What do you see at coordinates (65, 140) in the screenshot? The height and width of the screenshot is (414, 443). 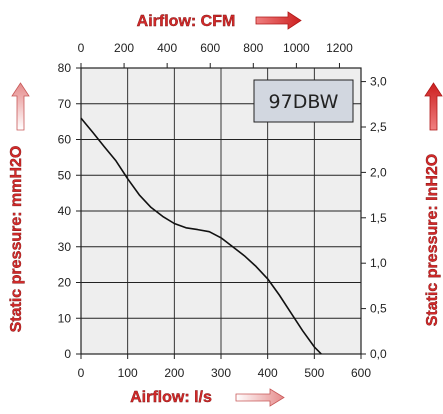 I see `left-tick-label: 60` at bounding box center [65, 140].